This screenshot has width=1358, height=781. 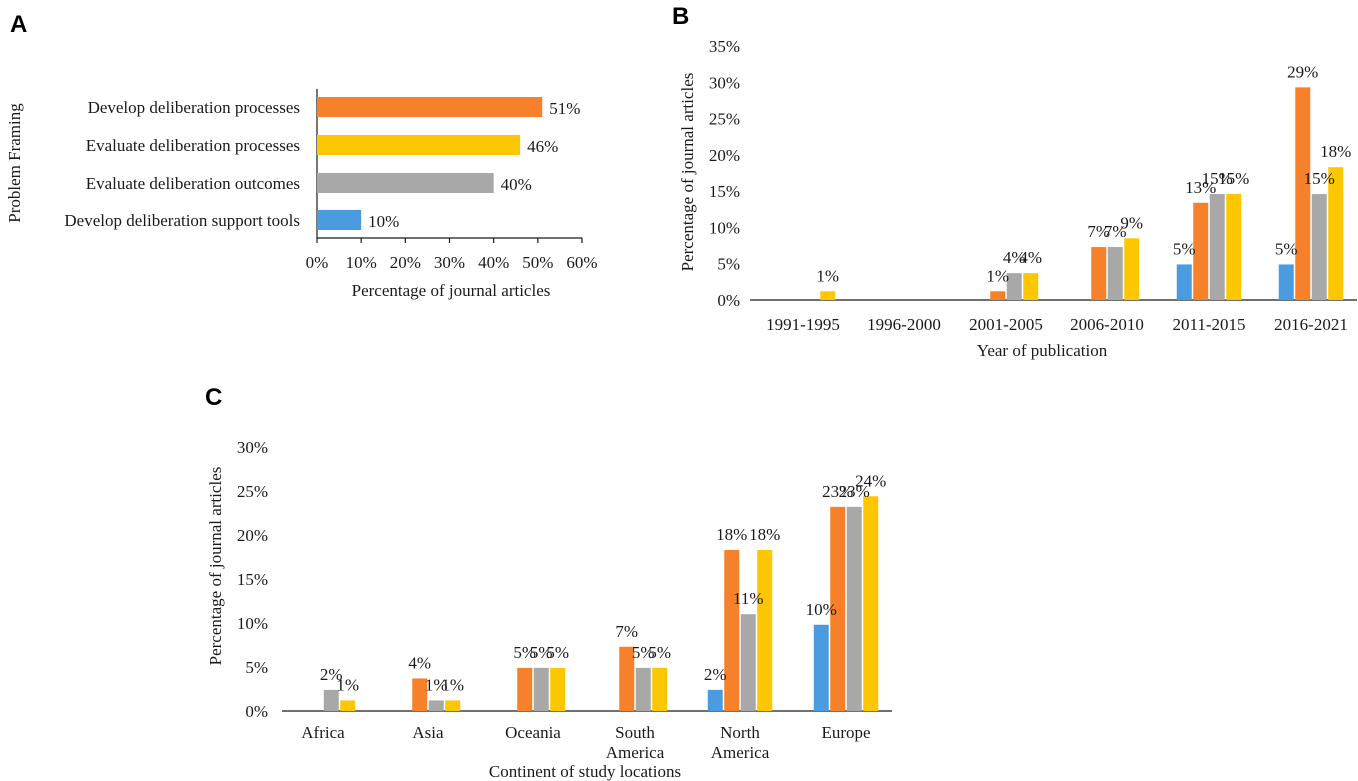 I want to click on chart-b-category-label: 2006-2010, so click(x=1107, y=324).